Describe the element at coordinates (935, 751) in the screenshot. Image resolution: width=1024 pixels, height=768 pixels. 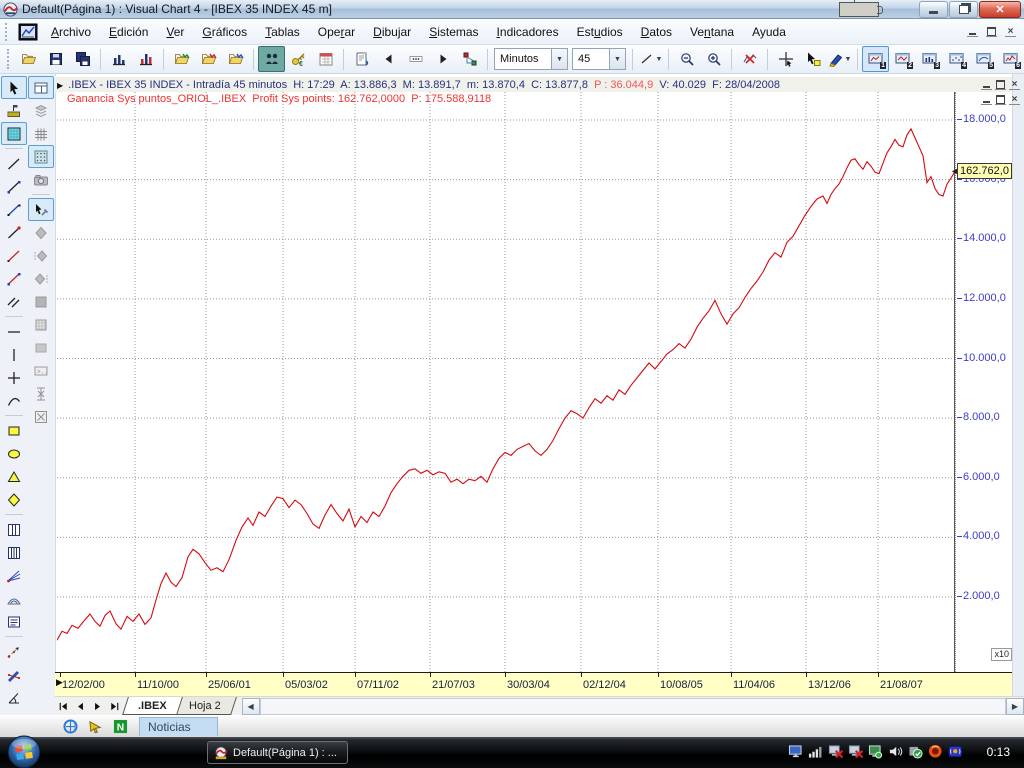
I see `orange-ring-tray-icon` at that location.